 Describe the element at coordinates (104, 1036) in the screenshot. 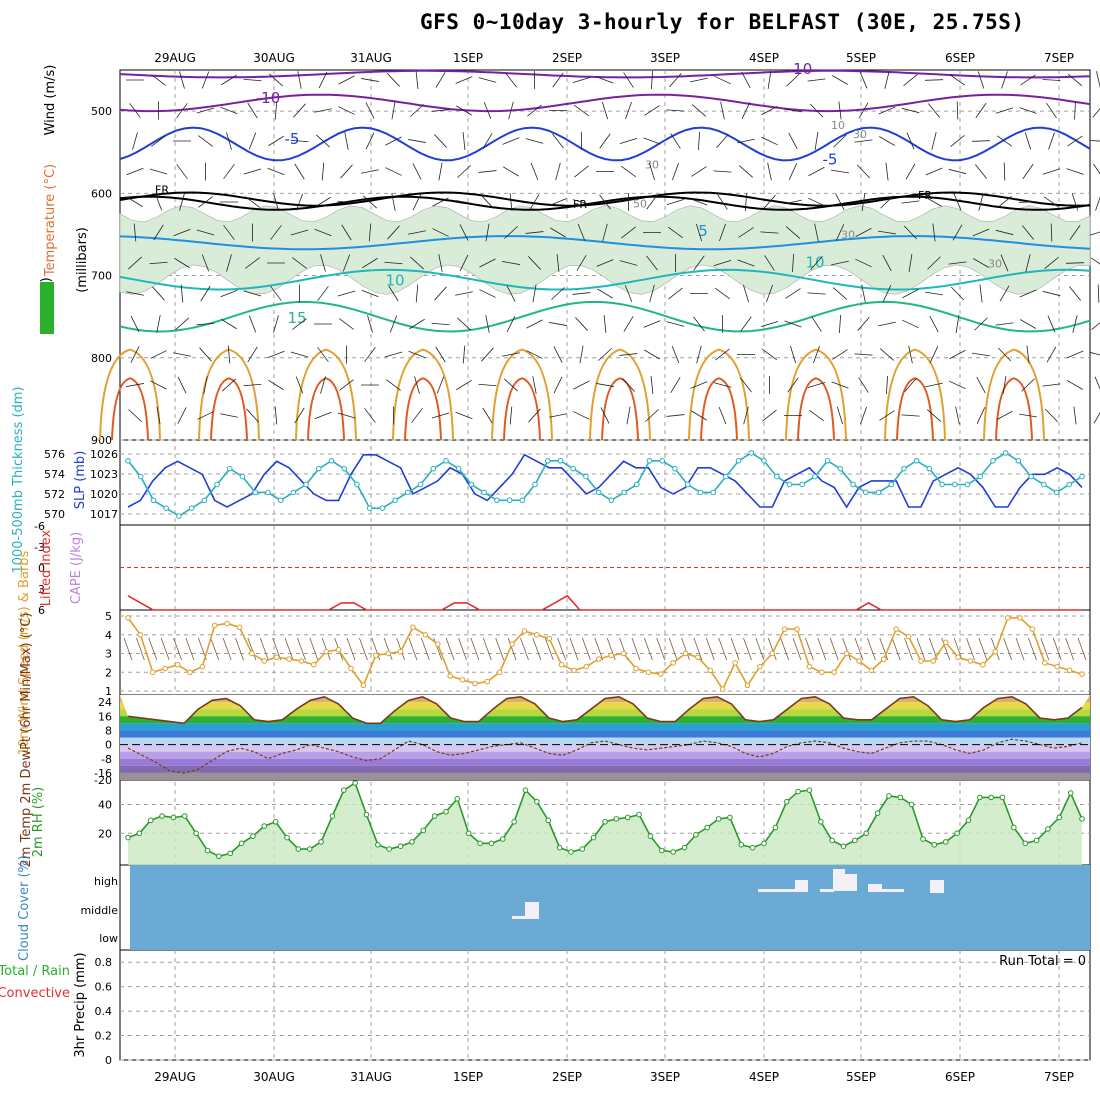

I see `precip-tick: 0.2` at that location.